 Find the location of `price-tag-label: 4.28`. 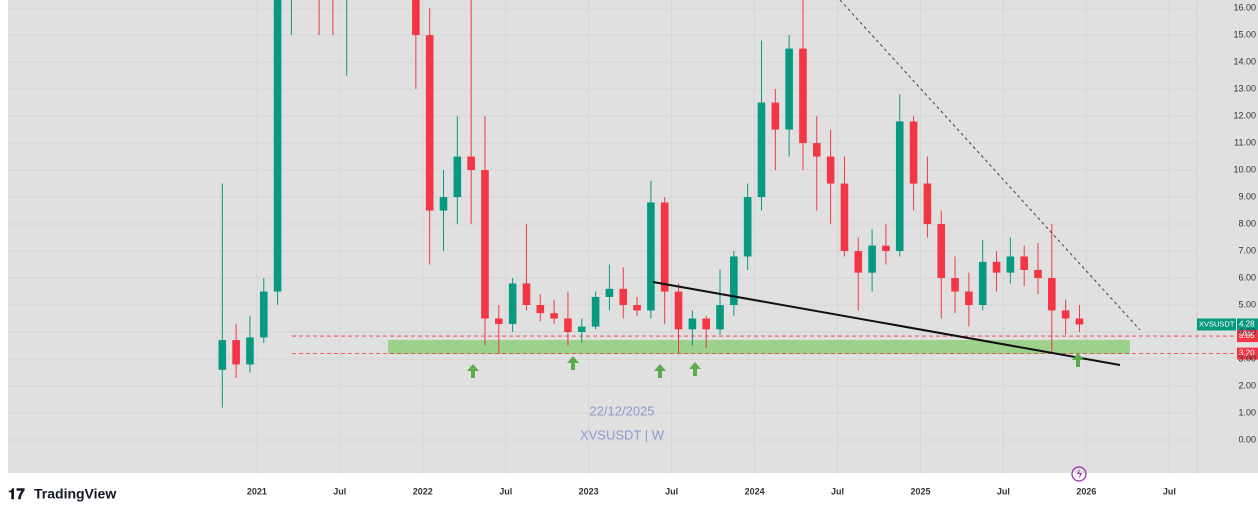

price-tag-label: 4.28 is located at coordinates (1247, 324).